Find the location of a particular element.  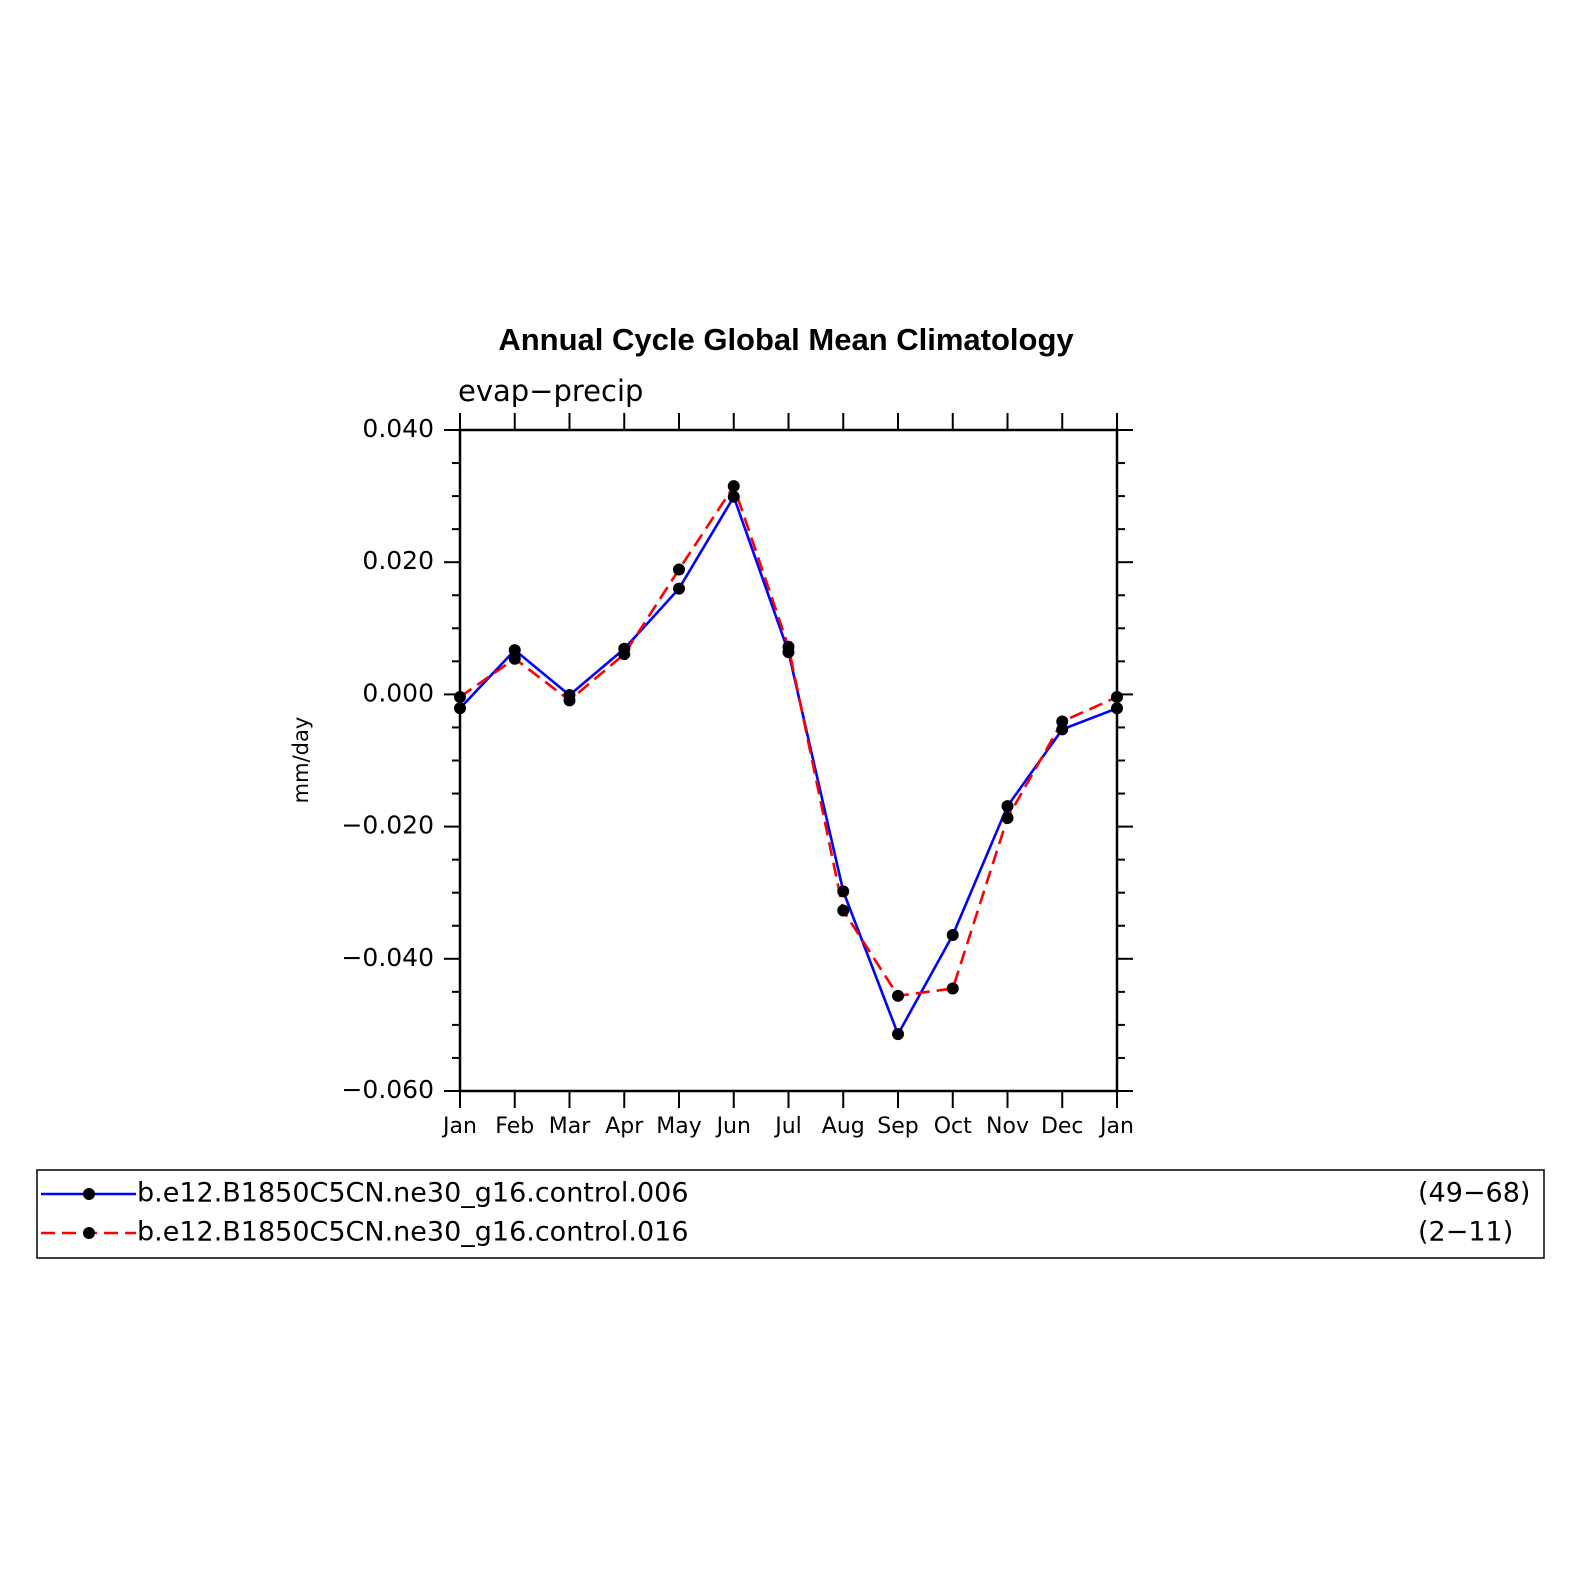

legend-box is located at coordinates (790, 1214).